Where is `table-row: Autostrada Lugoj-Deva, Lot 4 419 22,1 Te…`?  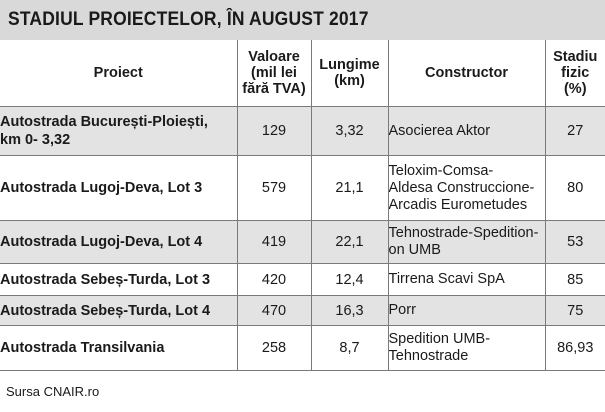
table-row: Autostrada Lugoj-Deva, Lot 4 419 22,1 Te… is located at coordinates (302, 242).